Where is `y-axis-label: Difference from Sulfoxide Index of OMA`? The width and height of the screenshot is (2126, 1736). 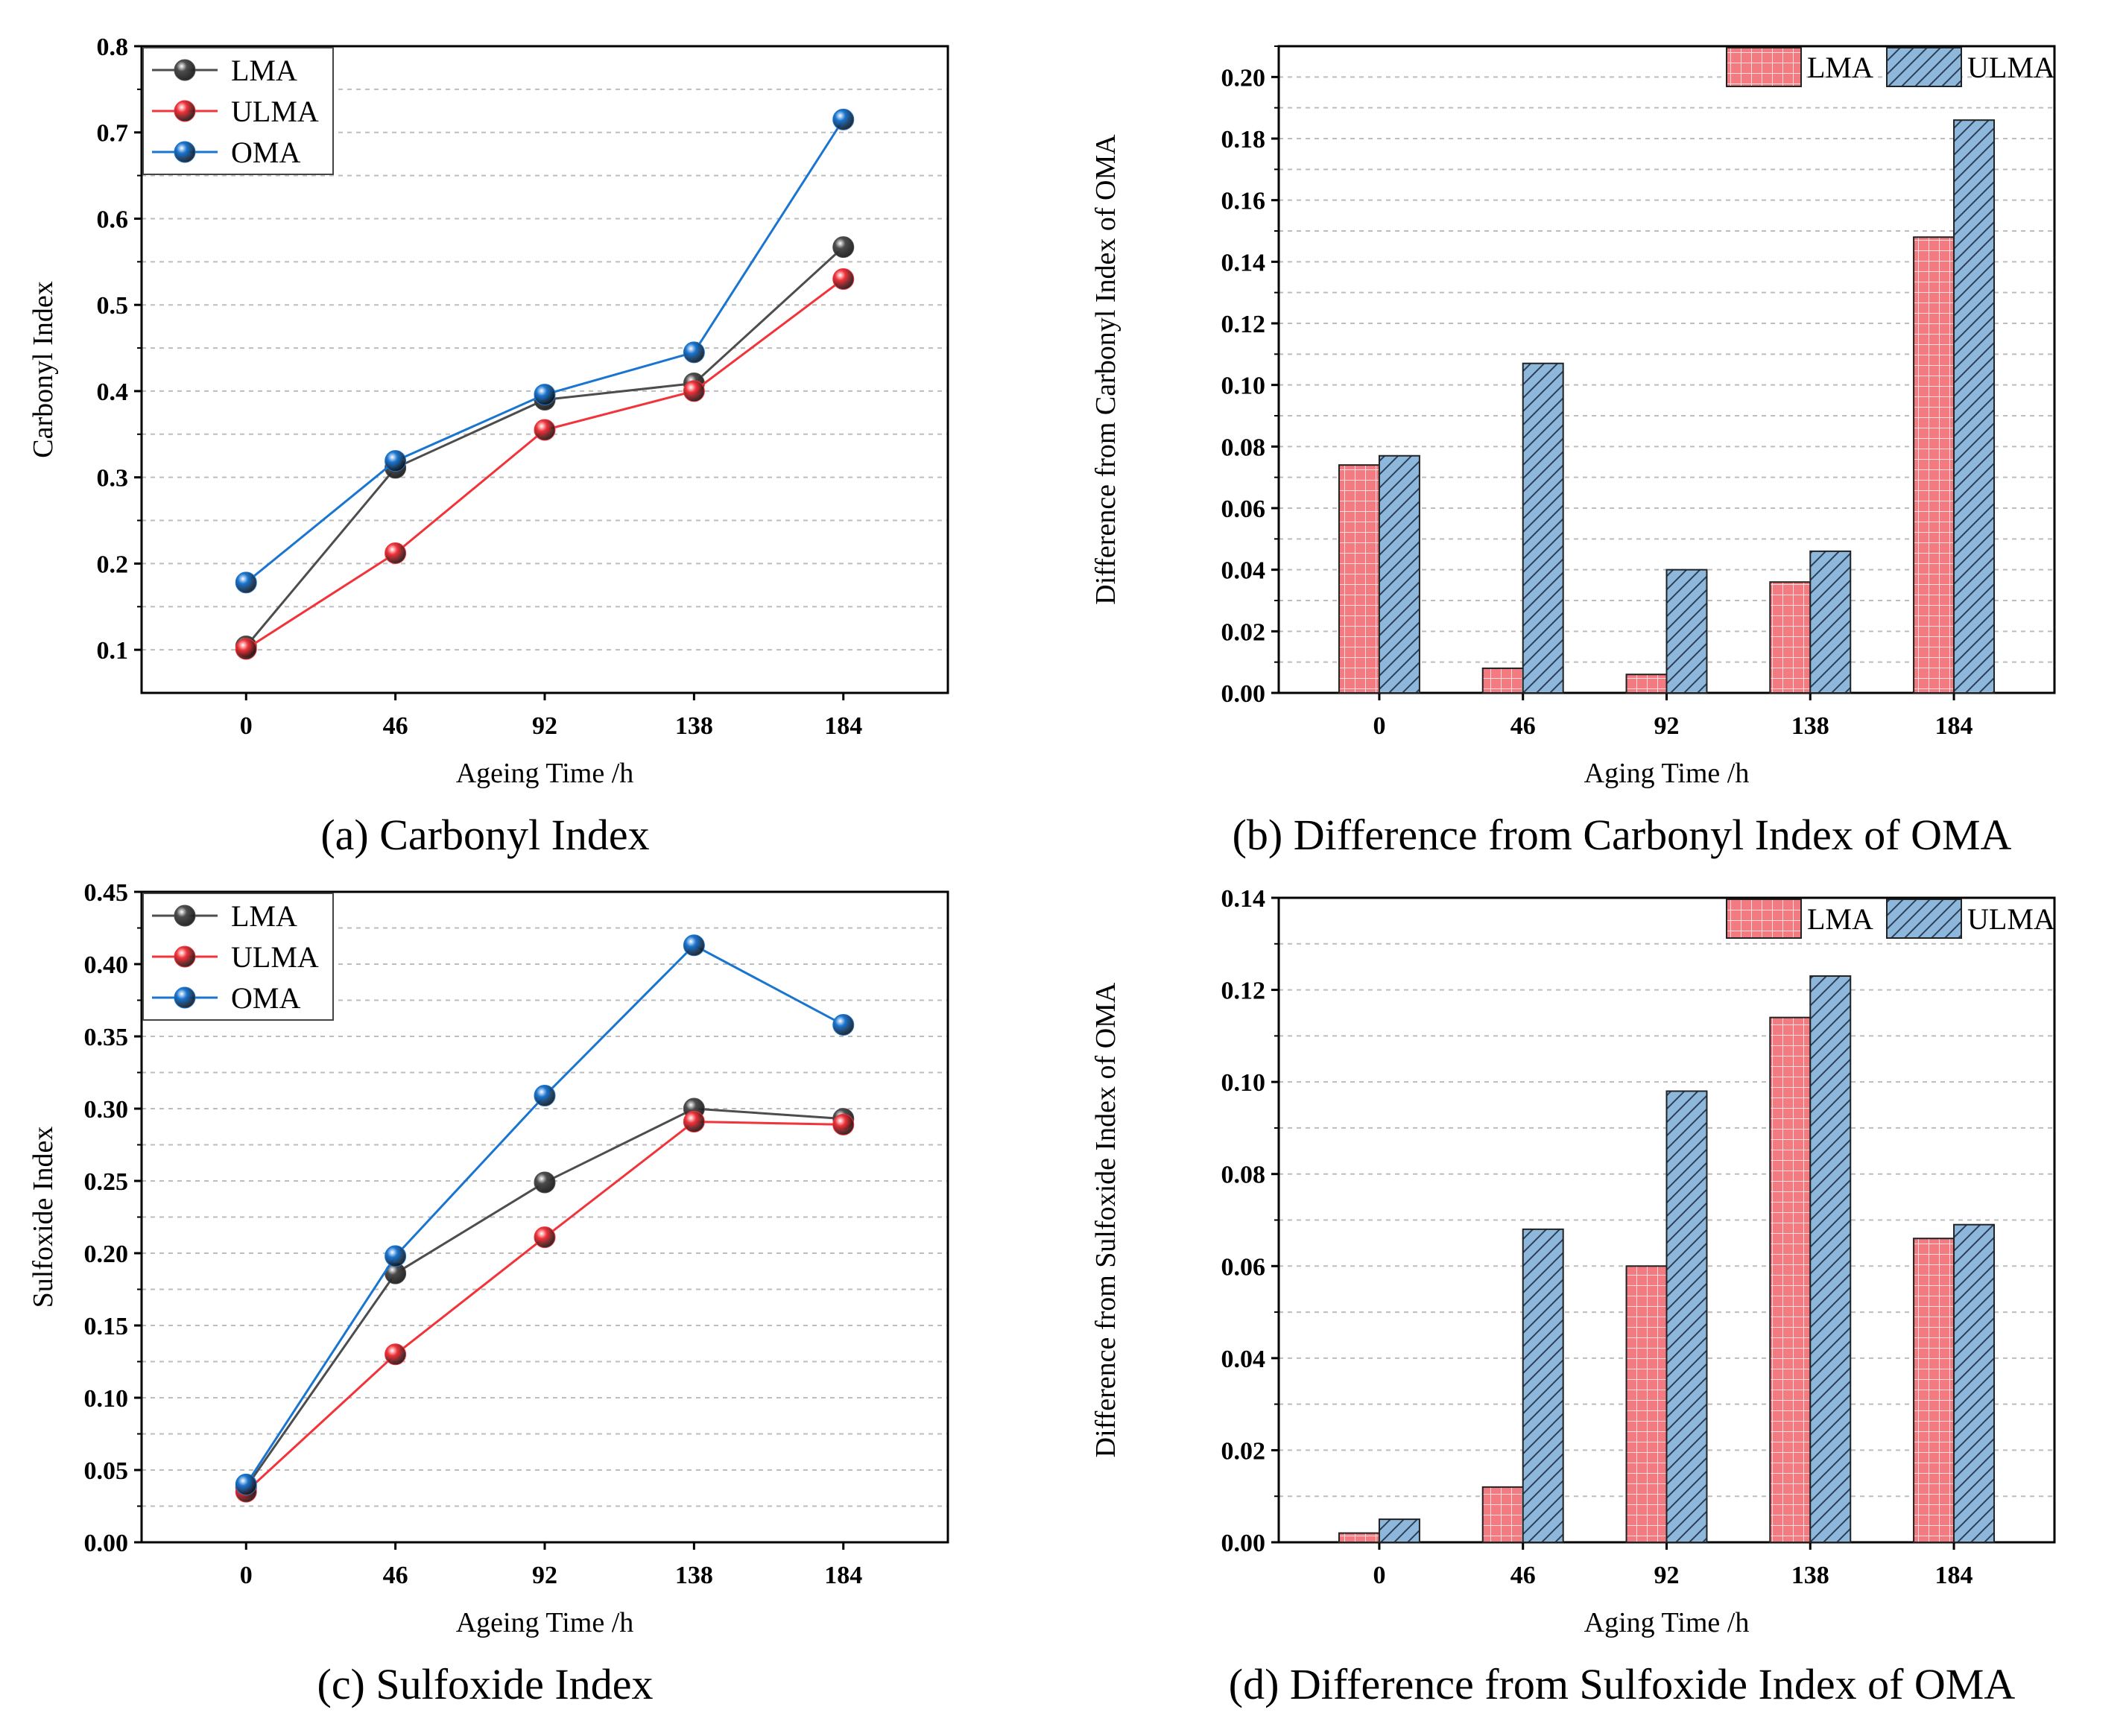
y-axis-label: Difference from Sulfoxide Index of OMA is located at coordinates (1105, 1219).